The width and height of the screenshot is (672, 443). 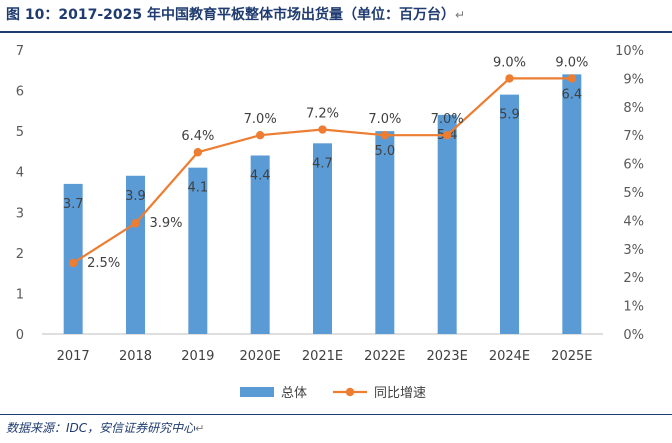 I want to click on y-right-tick-label: 10%, so click(x=629, y=51).